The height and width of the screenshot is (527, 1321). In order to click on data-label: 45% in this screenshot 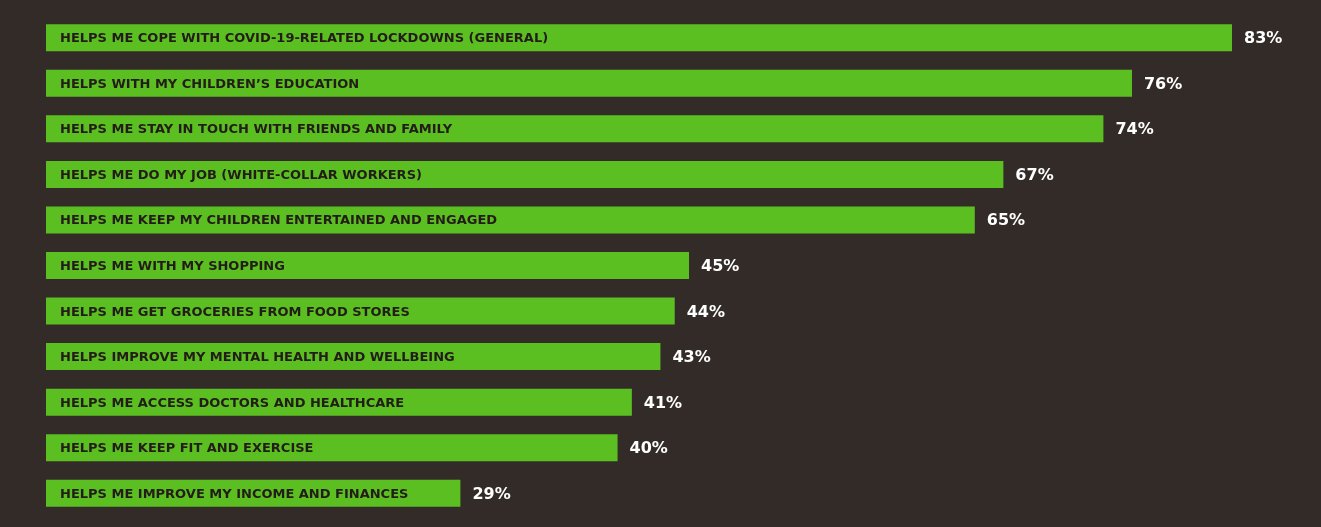, I will do `click(720, 265)`.